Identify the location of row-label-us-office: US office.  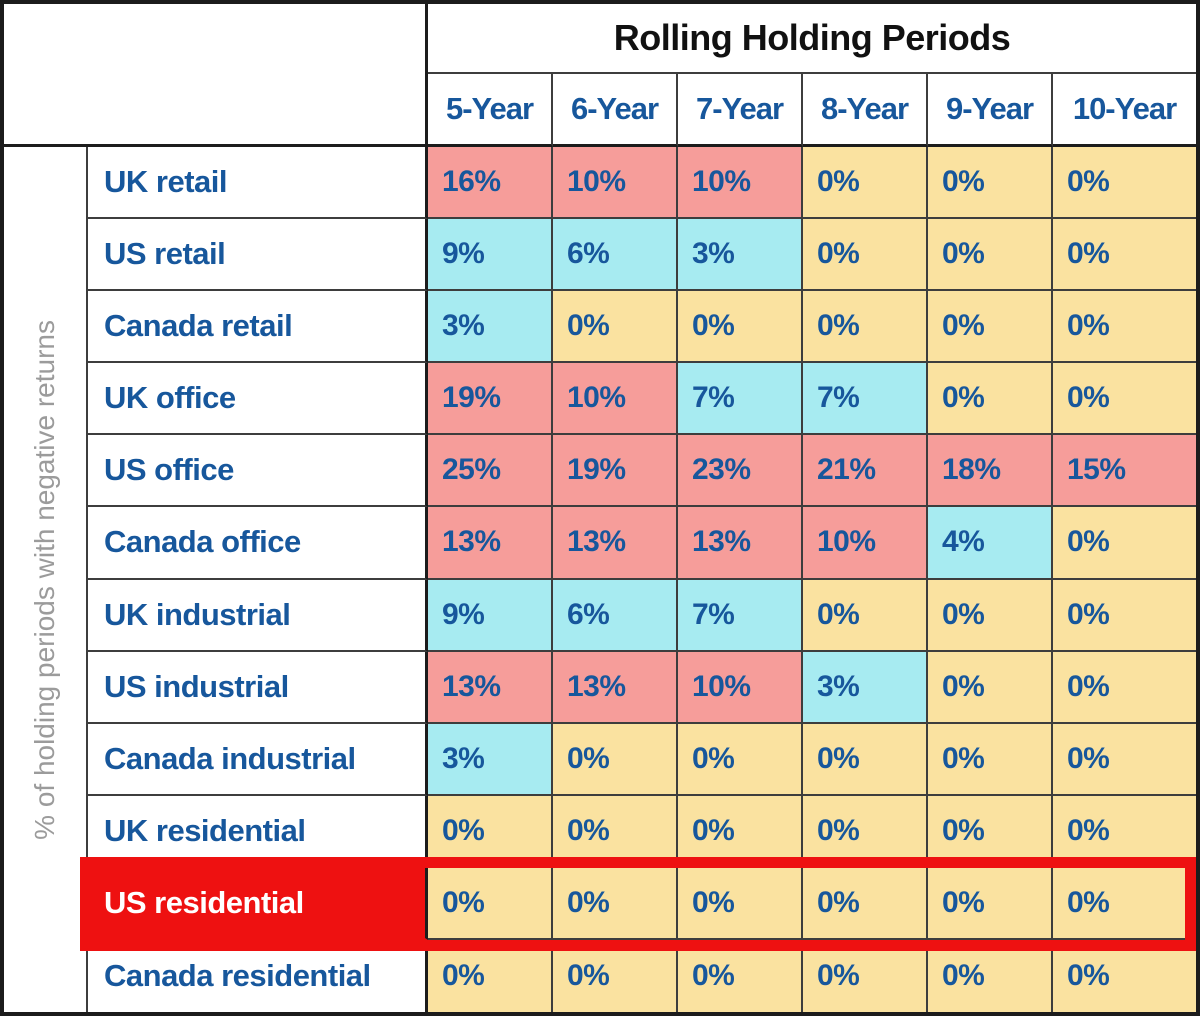
(258, 471).